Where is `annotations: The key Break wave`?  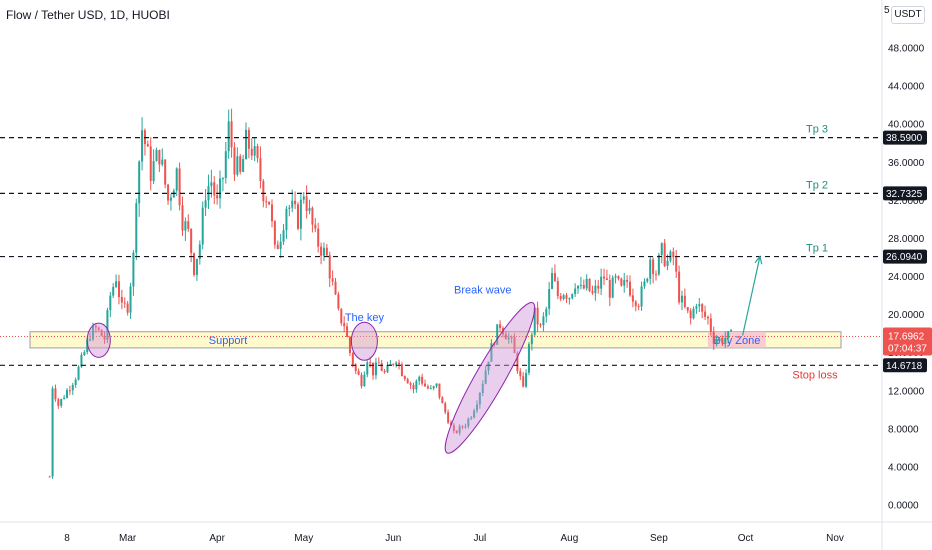
annotations: The key Break wave is located at coordinates (428, 305).